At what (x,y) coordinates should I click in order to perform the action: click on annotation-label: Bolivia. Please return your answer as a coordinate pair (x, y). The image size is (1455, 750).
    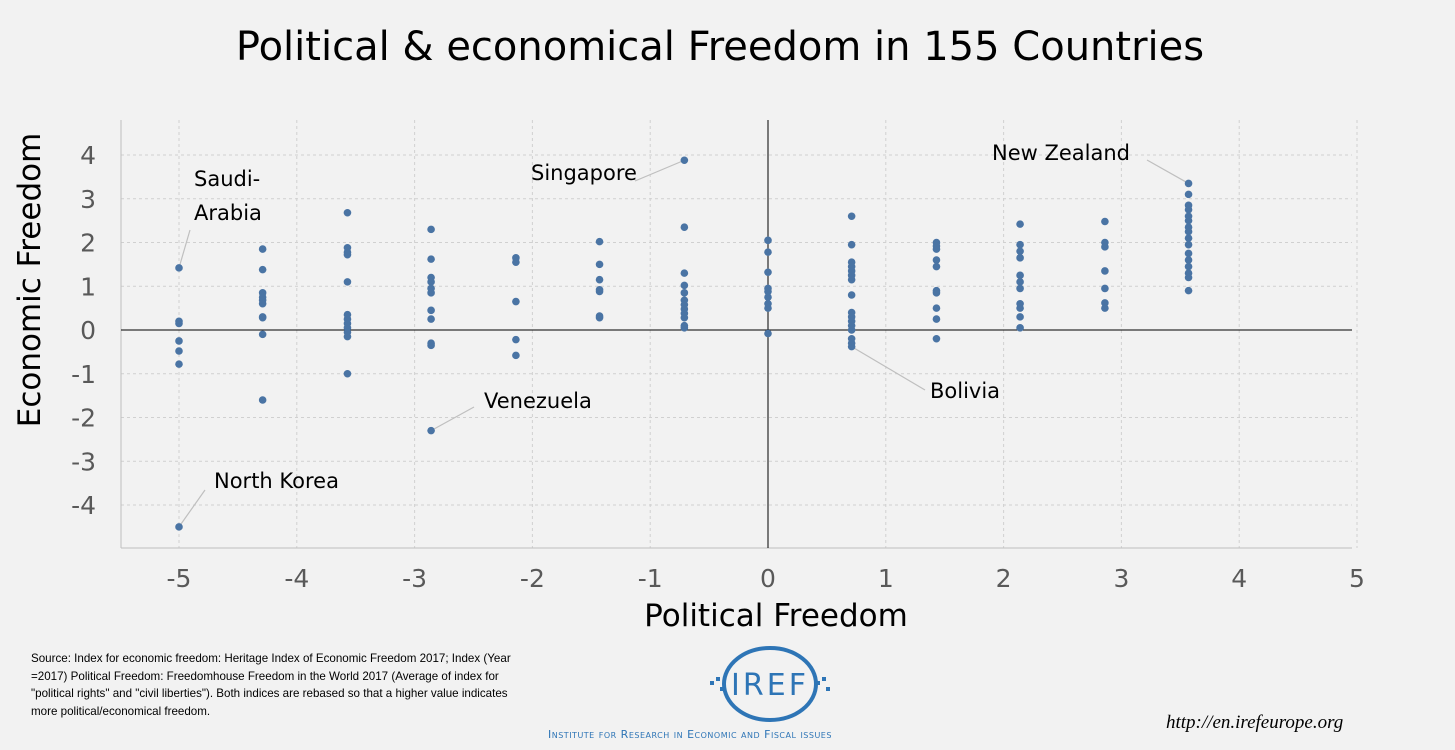
    Looking at the image, I should click on (965, 391).